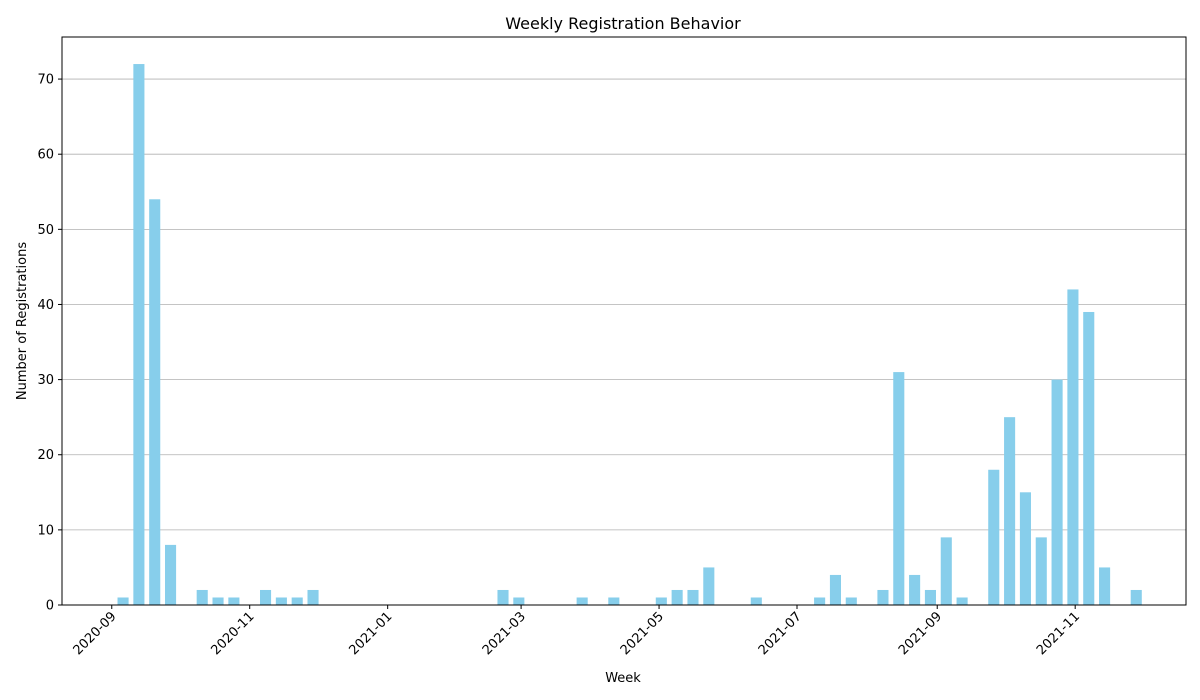 Image resolution: width=1200 pixels, height=700 pixels. Describe the element at coordinates (370, 633) in the screenshot. I see `x-tick-label: 2021-01` at that location.